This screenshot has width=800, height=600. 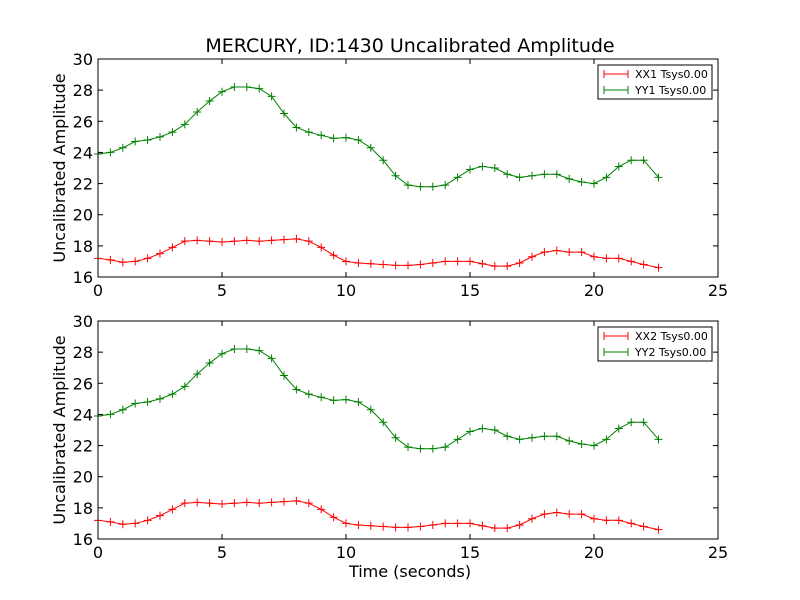 I want to click on legend-marker, so click(x=616, y=90).